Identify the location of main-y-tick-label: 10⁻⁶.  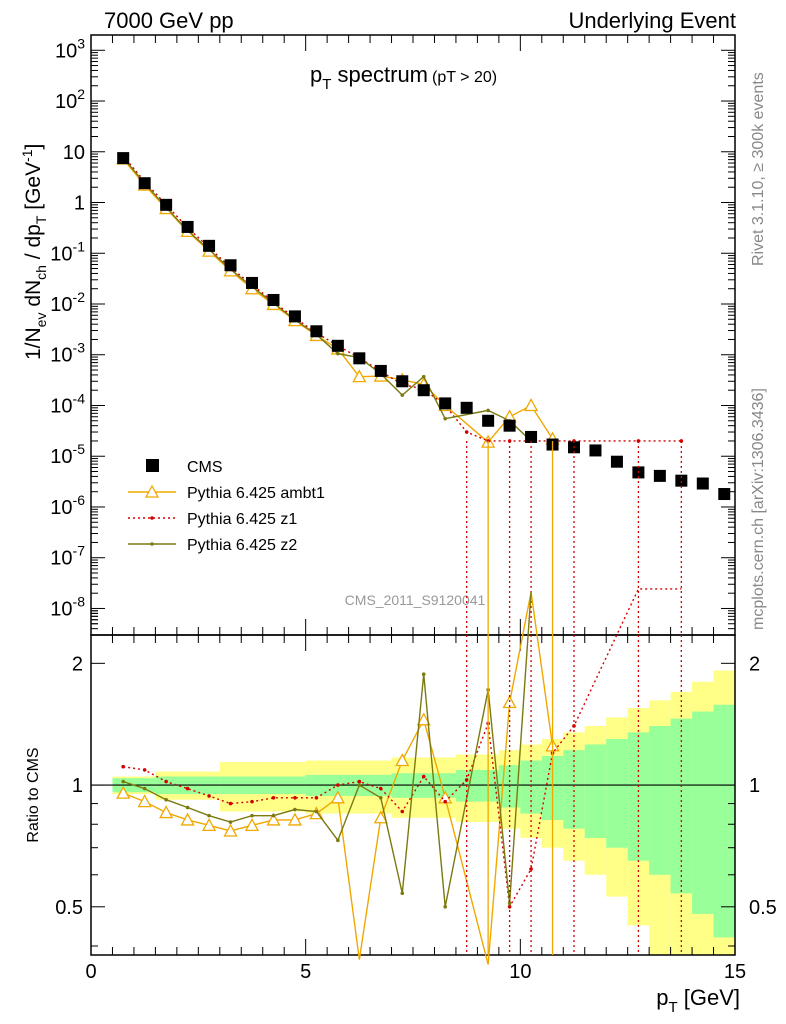
(67, 505).